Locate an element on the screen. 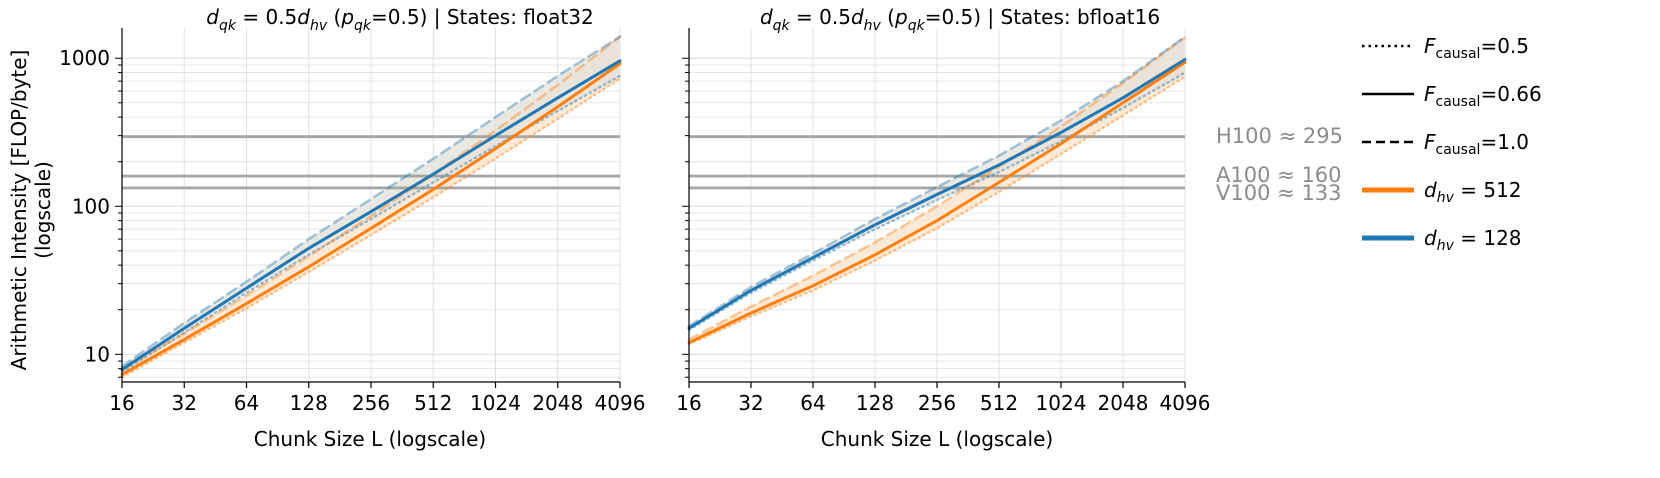 The height and width of the screenshot is (478, 1660). reference-labels: H100 ≈ 295 A100 ≈ 160 V100 ≈ 133 is located at coordinates (1279, 164).